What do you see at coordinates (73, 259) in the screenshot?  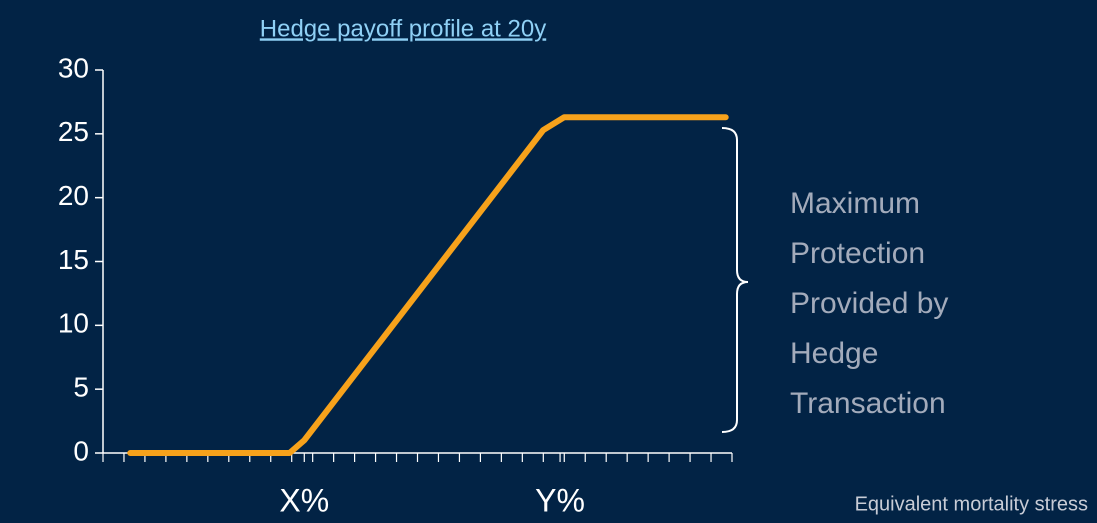 I see `y-tick-label: 15` at bounding box center [73, 259].